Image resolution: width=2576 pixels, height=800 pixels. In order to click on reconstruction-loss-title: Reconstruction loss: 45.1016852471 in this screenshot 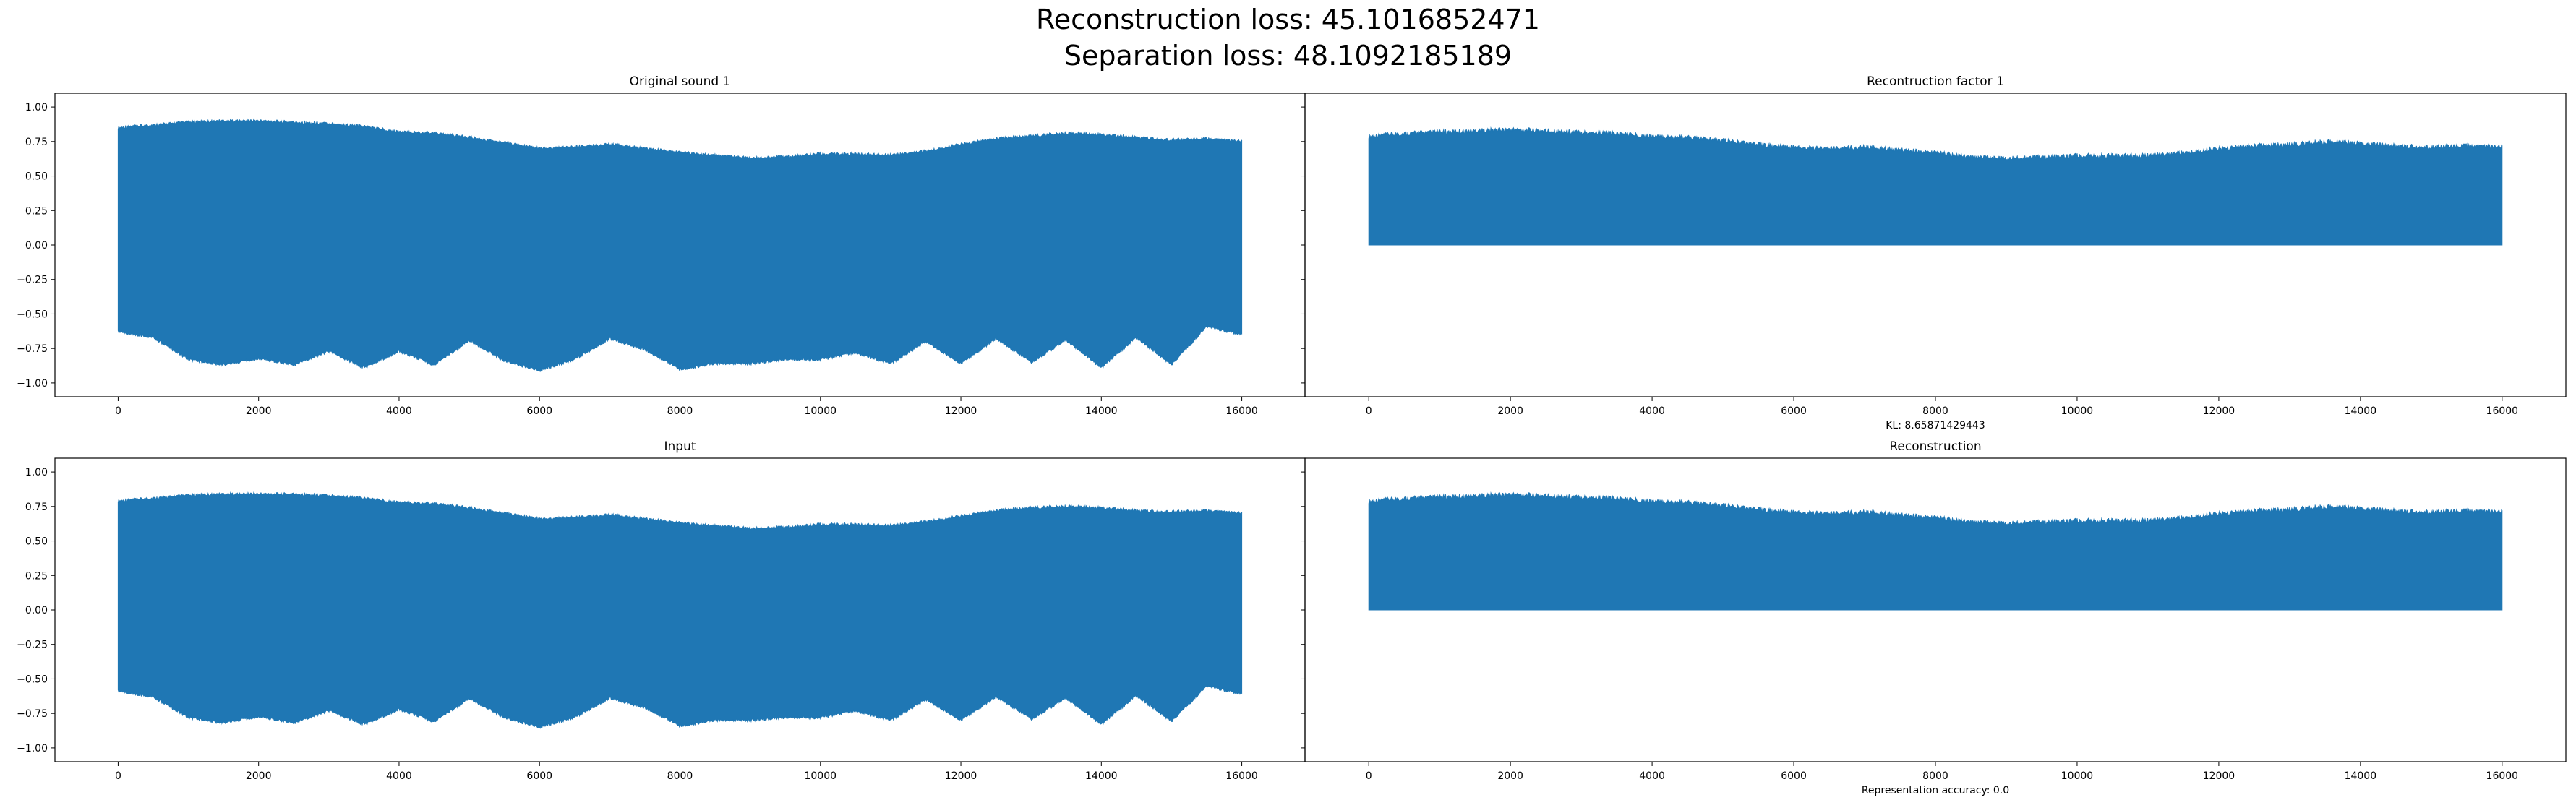, I will do `click(1288, 19)`.